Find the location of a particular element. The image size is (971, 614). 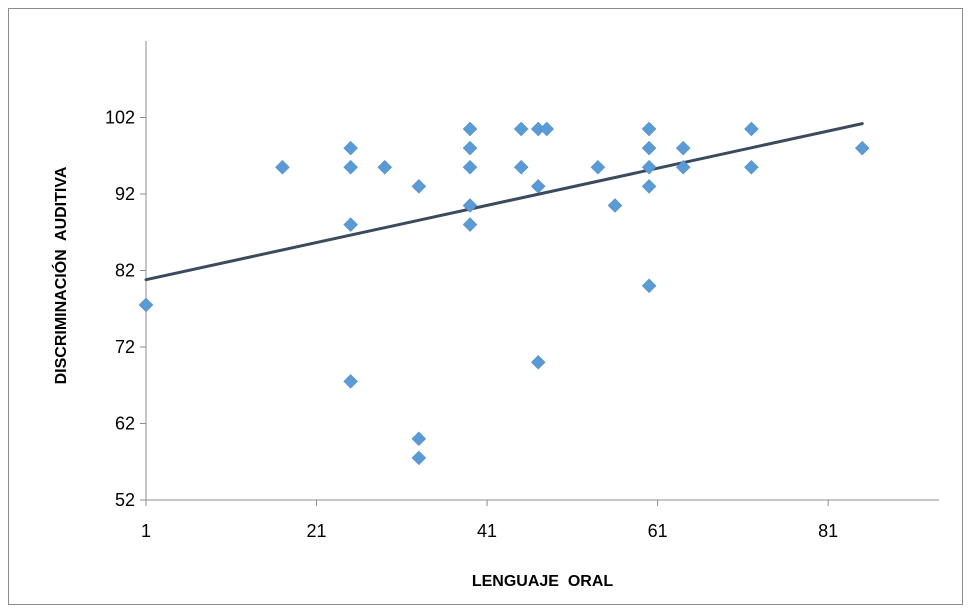

y-tick-label: 82 is located at coordinates (125, 271).